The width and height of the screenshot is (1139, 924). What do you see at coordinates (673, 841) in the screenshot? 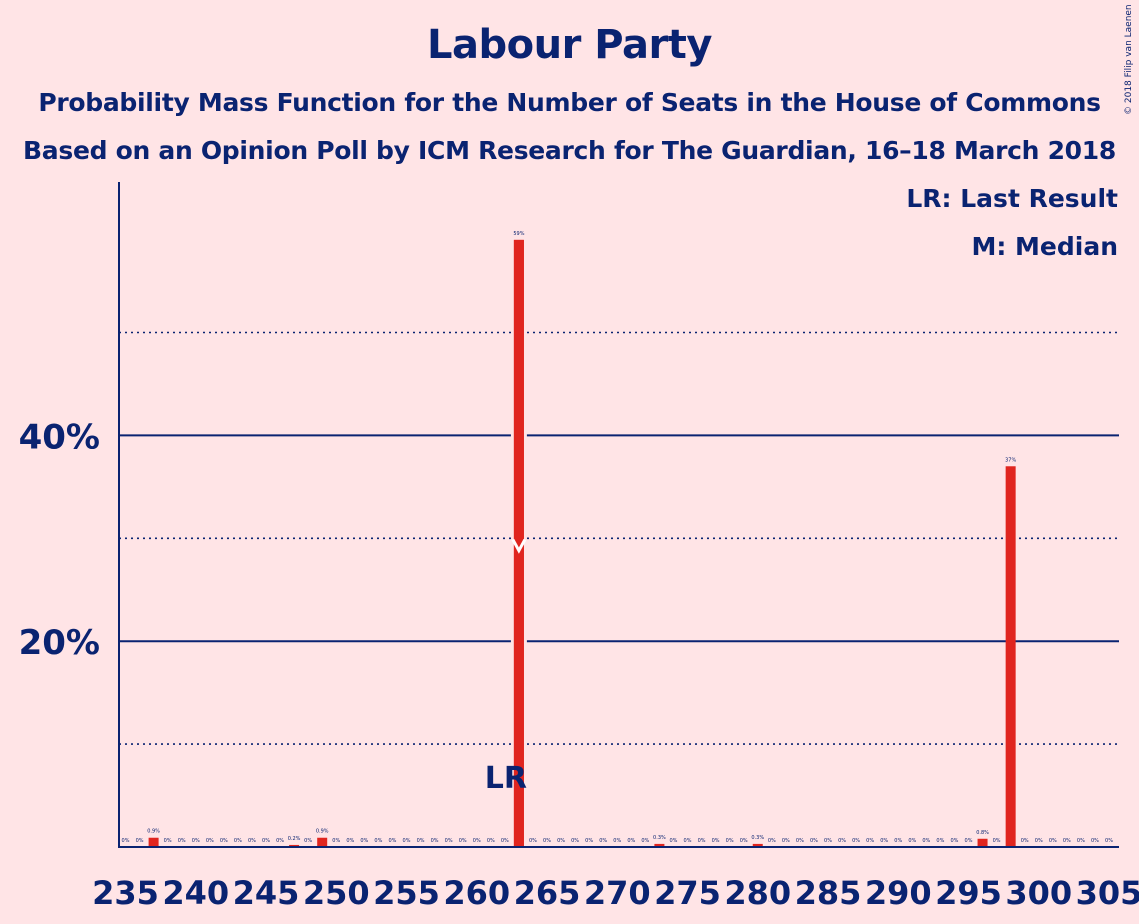
I see `data-label-274: 0%` at bounding box center [673, 841].